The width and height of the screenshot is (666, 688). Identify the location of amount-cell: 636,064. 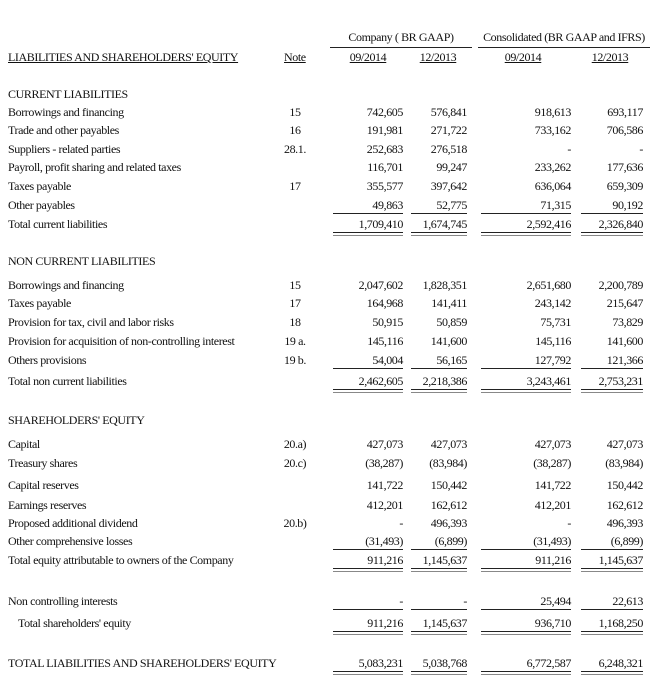
(553, 186).